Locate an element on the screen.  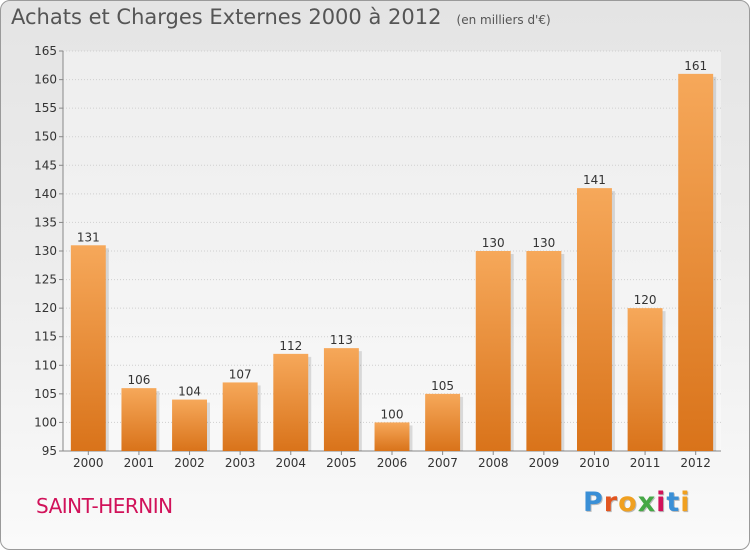
data-label: 131 is located at coordinates (88, 237).